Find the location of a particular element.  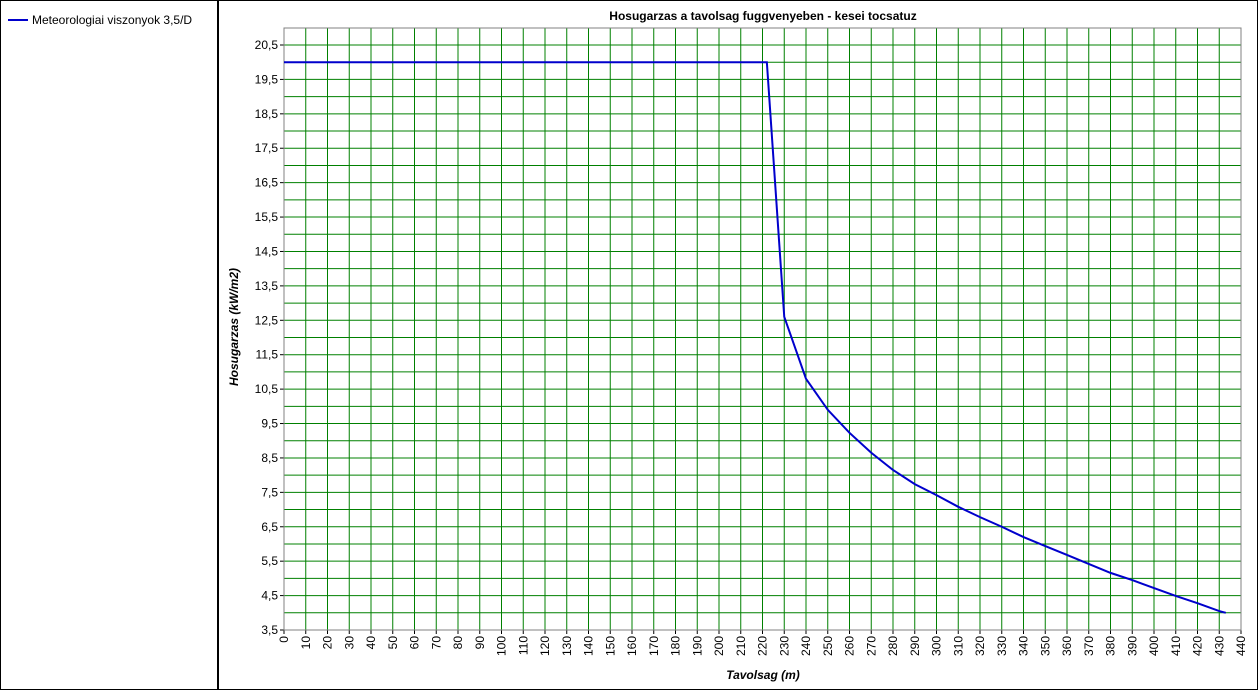

x-tick-label: 60 is located at coordinates (415, 643).